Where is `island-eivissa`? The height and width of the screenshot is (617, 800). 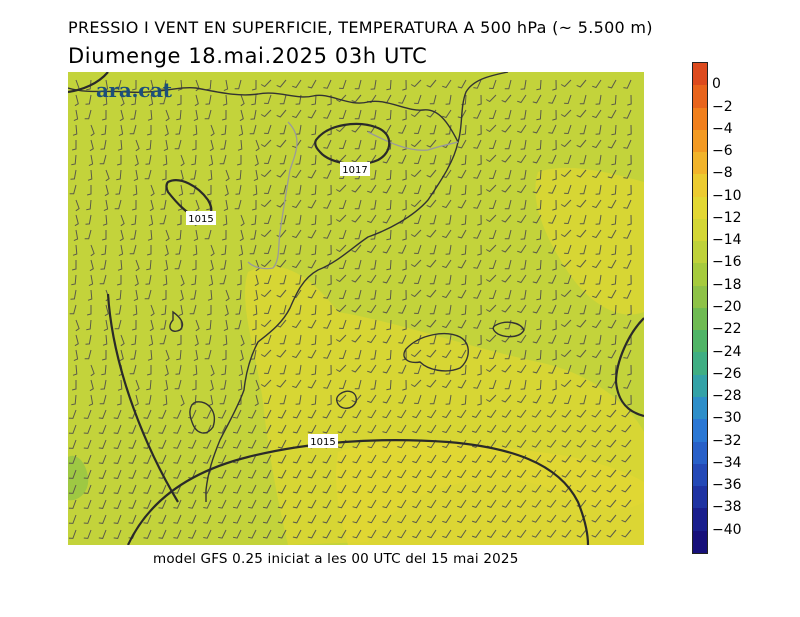 island-eivissa is located at coordinates (346, 399).